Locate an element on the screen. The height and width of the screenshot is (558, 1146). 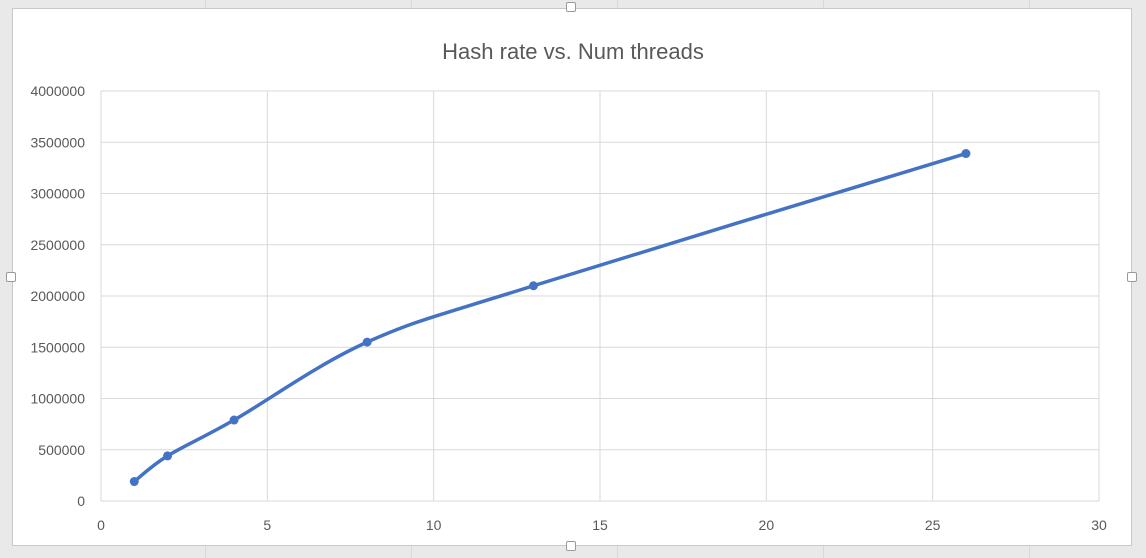
y-tick-label: 2500000 is located at coordinates (57, 245).